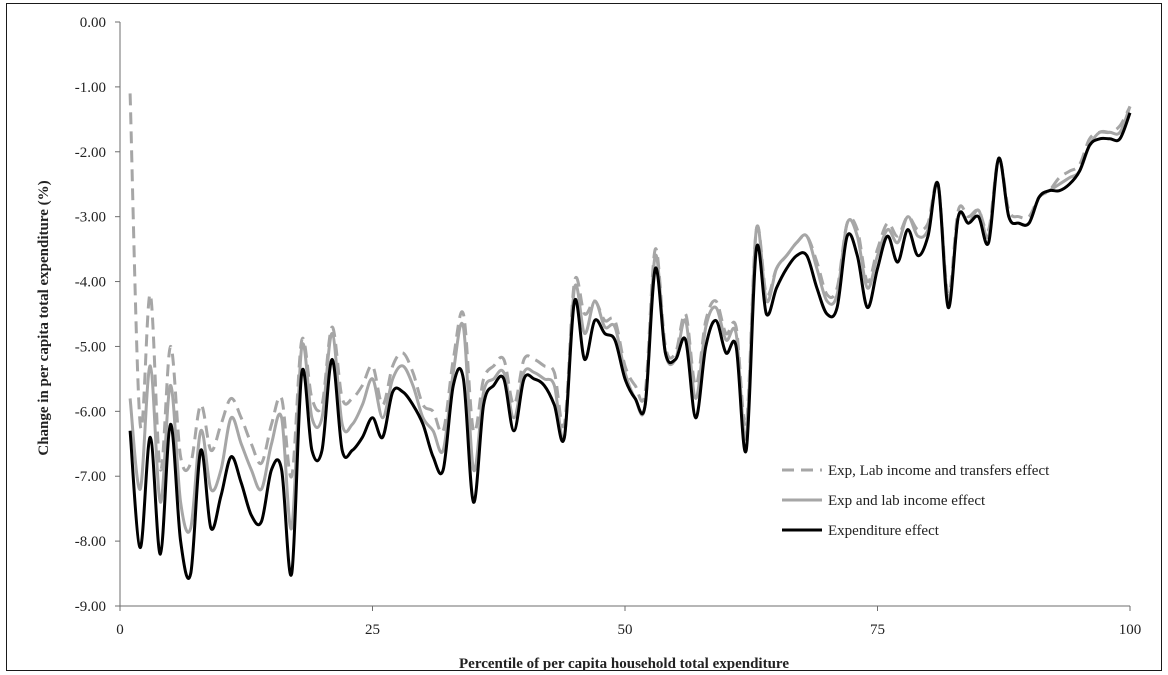 This screenshot has width=1168, height=675. Describe the element at coordinates (90, 88) in the screenshot. I see `y-tick-label: -1.00` at that location.